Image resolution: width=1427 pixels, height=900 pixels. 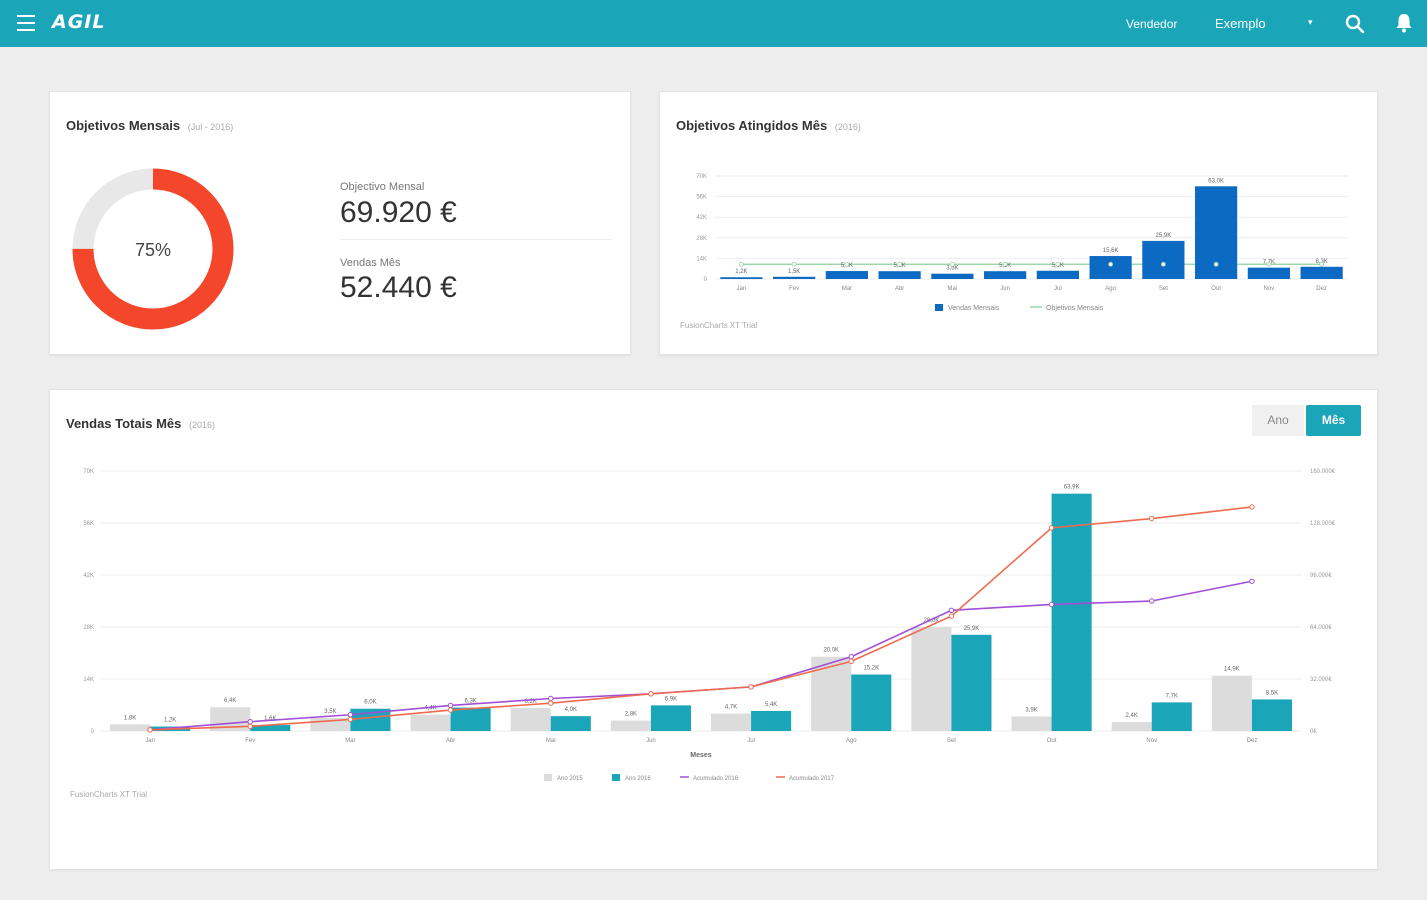 What do you see at coordinates (638, 779) in the screenshot?
I see `legend-label: Ano 2016` at bounding box center [638, 779].